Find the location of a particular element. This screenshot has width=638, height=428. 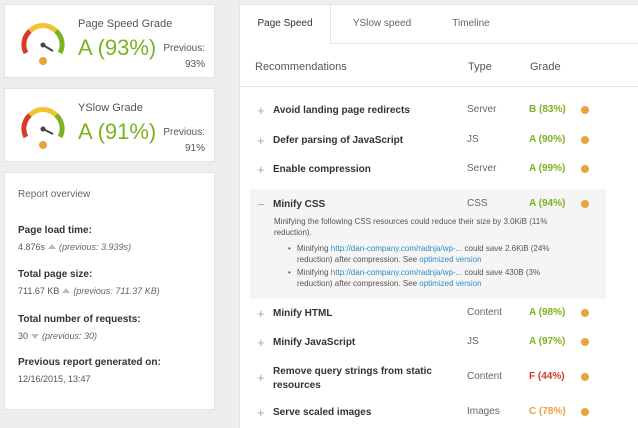

page-load-time-value-row: 4.876s (previous: 3.939s) is located at coordinates (74, 247).